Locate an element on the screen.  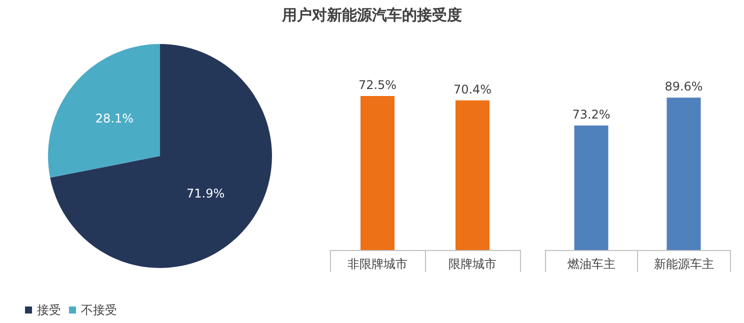
data-label: 72.5% is located at coordinates (377, 85).